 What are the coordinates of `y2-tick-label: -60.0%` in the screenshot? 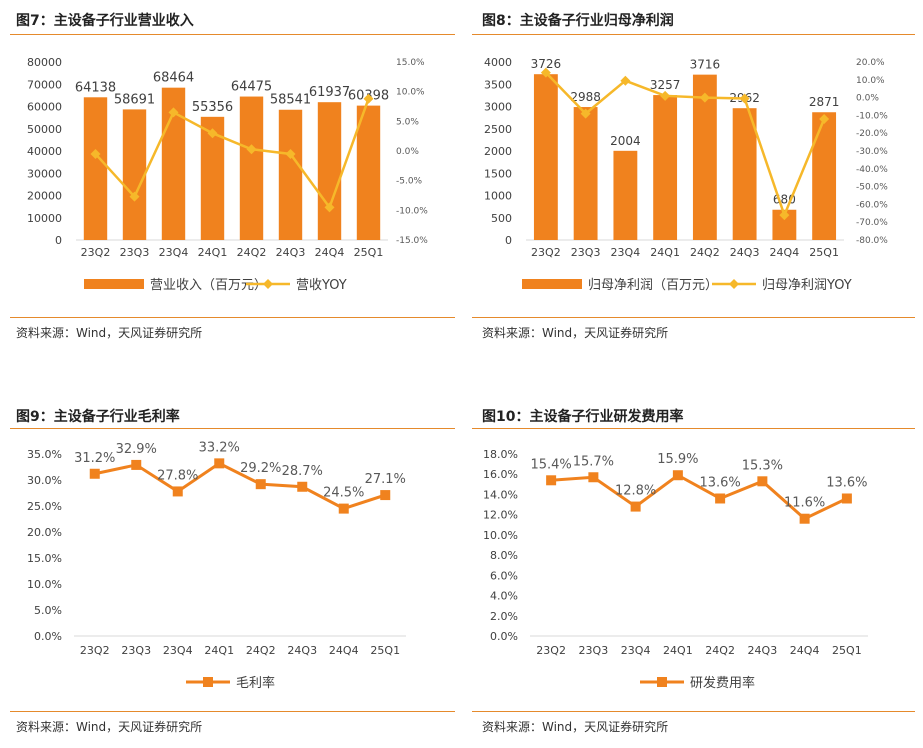 It's located at (872, 205).